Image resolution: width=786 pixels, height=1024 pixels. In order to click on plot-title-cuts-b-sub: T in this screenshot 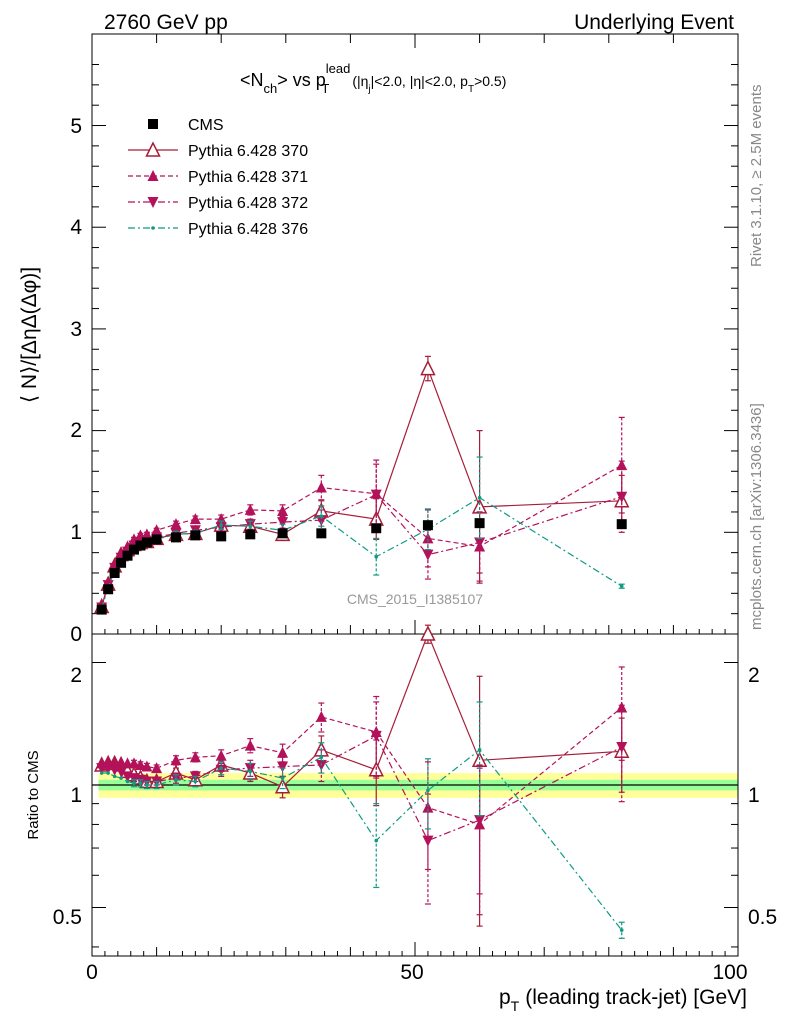, I will do `click(471, 89)`.